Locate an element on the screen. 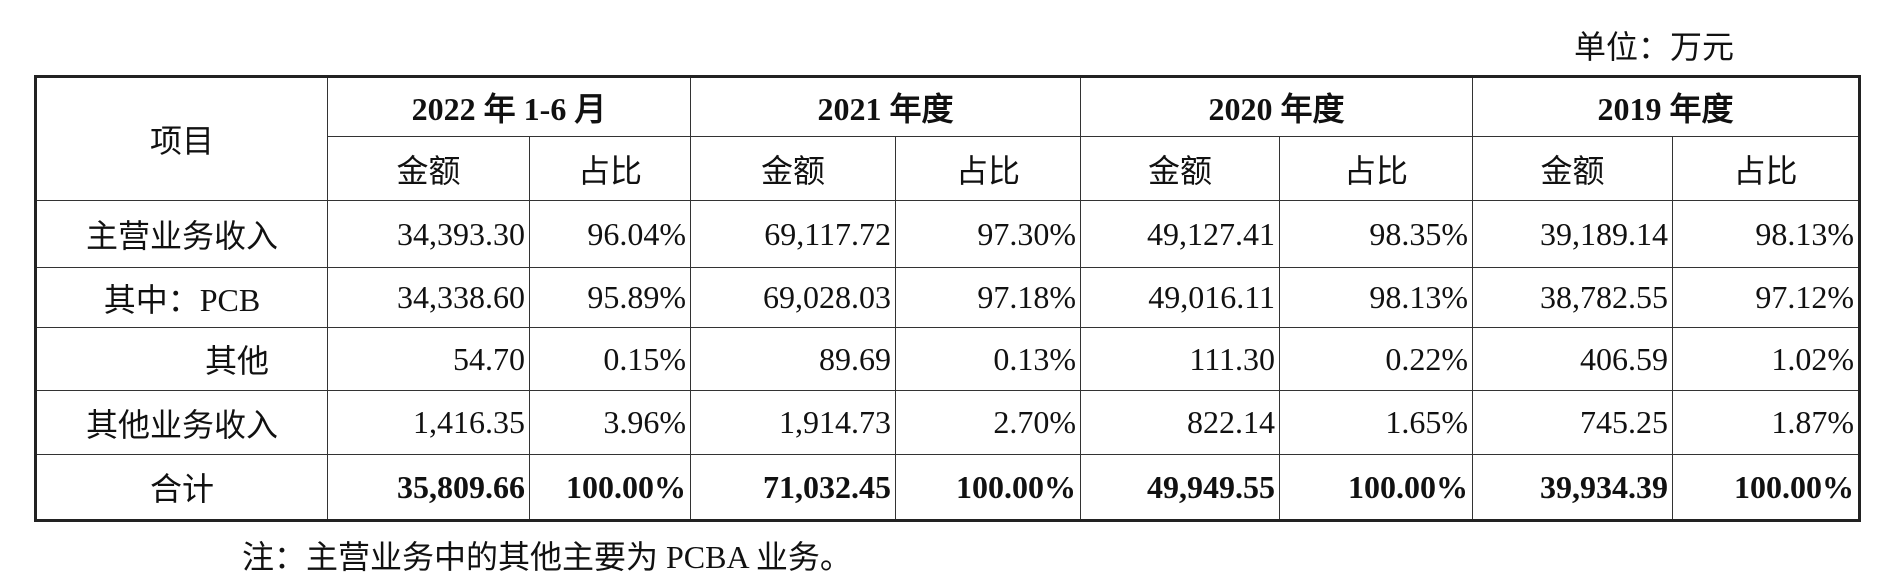  cell: 98.35% is located at coordinates (1376, 234).